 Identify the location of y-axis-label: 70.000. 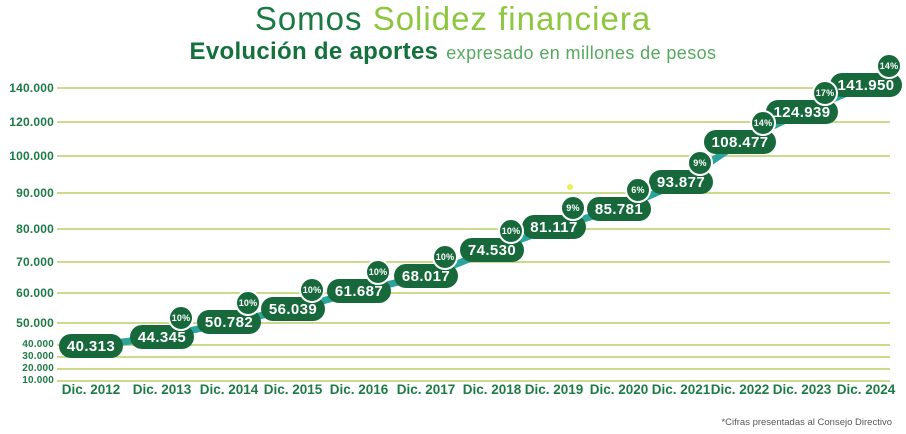
(35, 262).